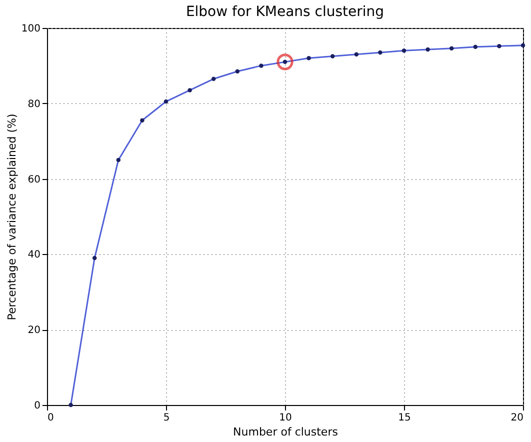 The height and width of the screenshot is (442, 531). I want to click on y-tick-label: 100, so click(30, 29).